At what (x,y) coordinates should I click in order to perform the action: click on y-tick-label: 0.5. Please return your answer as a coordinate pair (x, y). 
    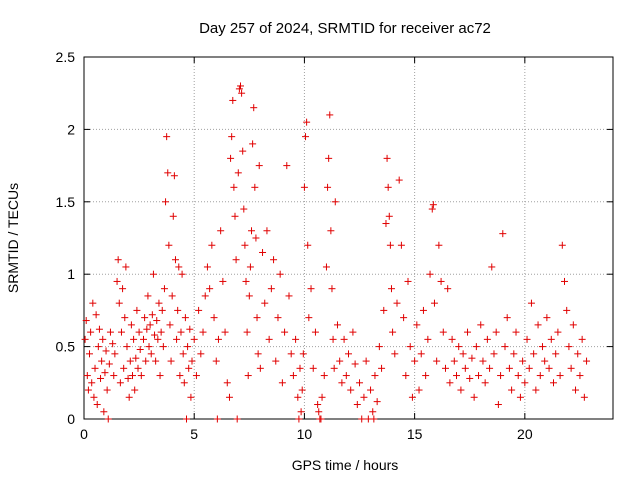
    Looking at the image, I should click on (66, 347).